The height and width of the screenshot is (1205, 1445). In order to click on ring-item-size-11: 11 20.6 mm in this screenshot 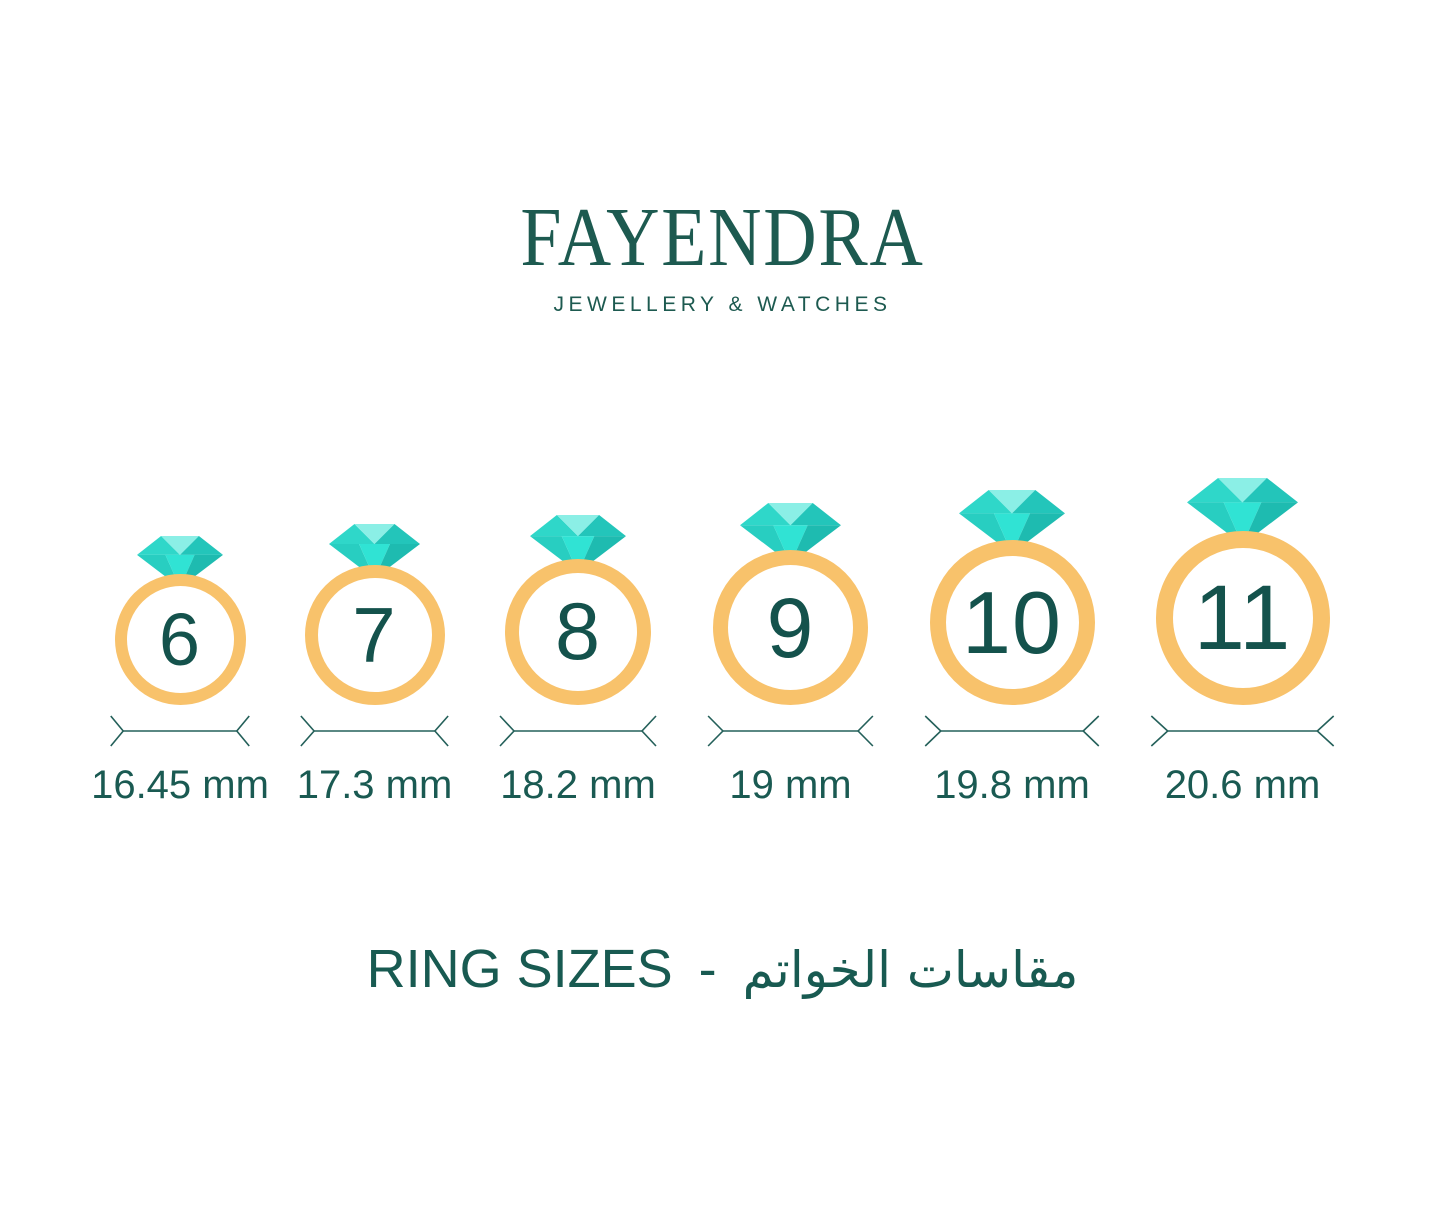, I will do `click(1242, 641)`.